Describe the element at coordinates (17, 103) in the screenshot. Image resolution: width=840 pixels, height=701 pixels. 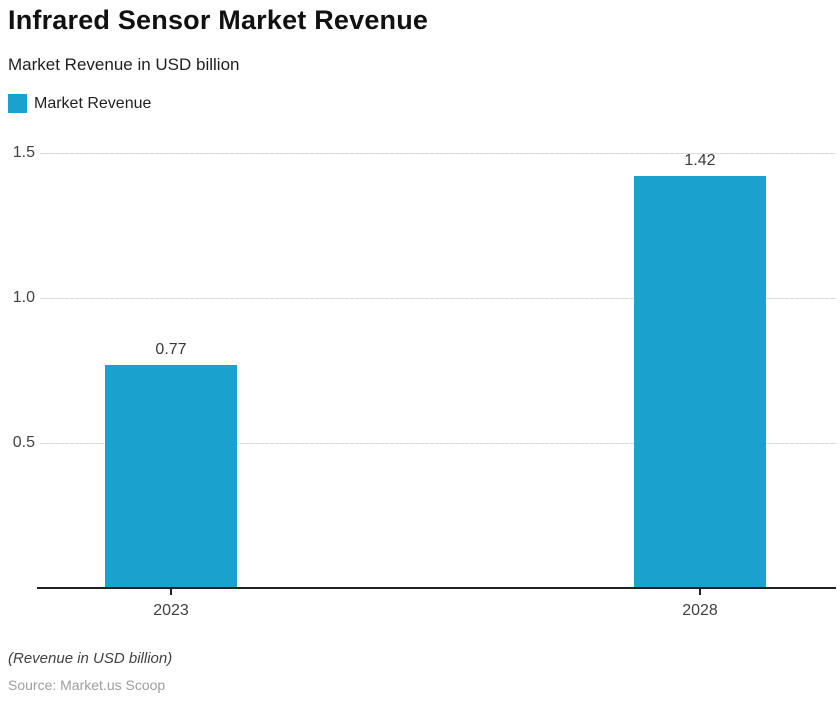
I see `legend-swatch-icon` at that location.